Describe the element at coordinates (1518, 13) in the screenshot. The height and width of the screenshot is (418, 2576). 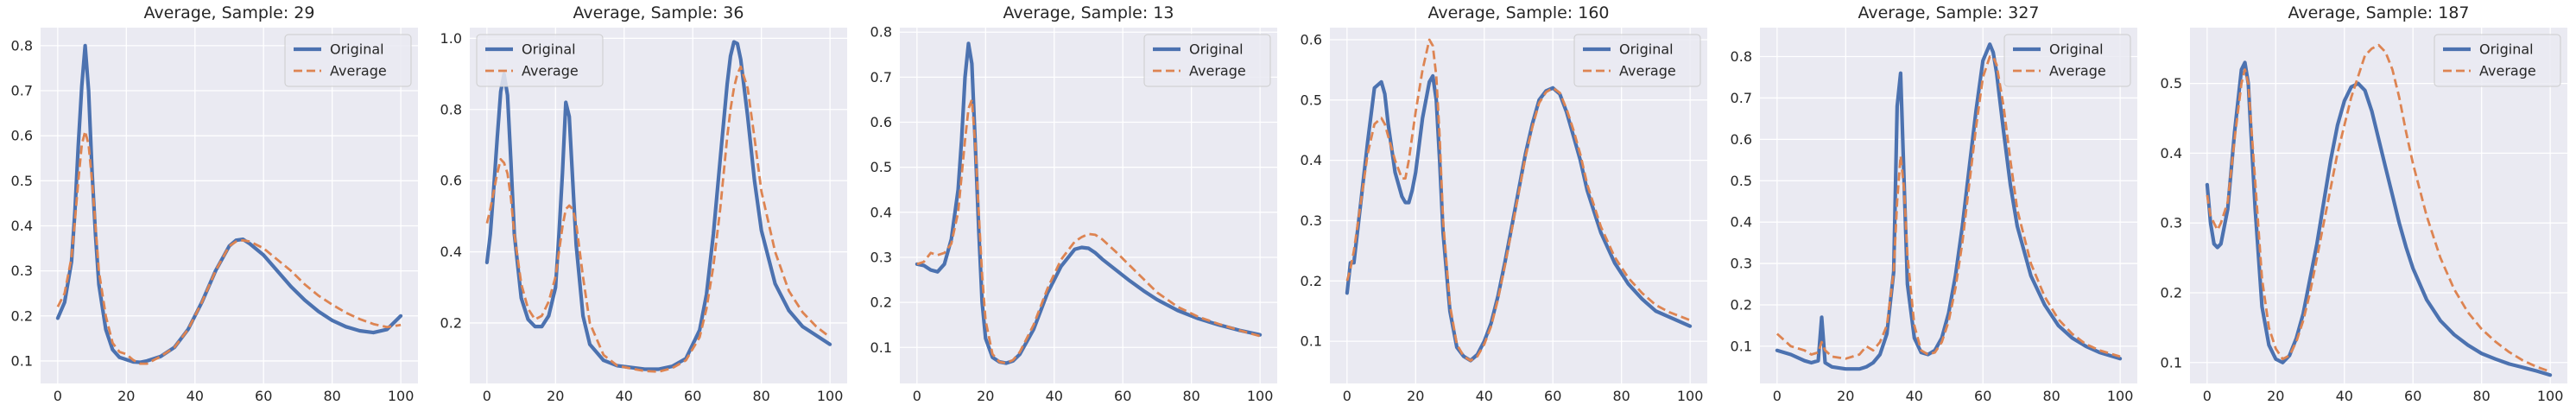
I see `chart-title: Average, Sample: 160` at that location.